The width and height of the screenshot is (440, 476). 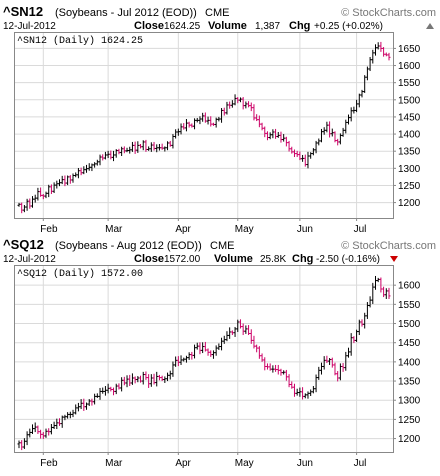 I want to click on y-axis-ticks: 1200 1250 1300 1350 1400 1450 1500 1550 1600, so click(x=407, y=363).